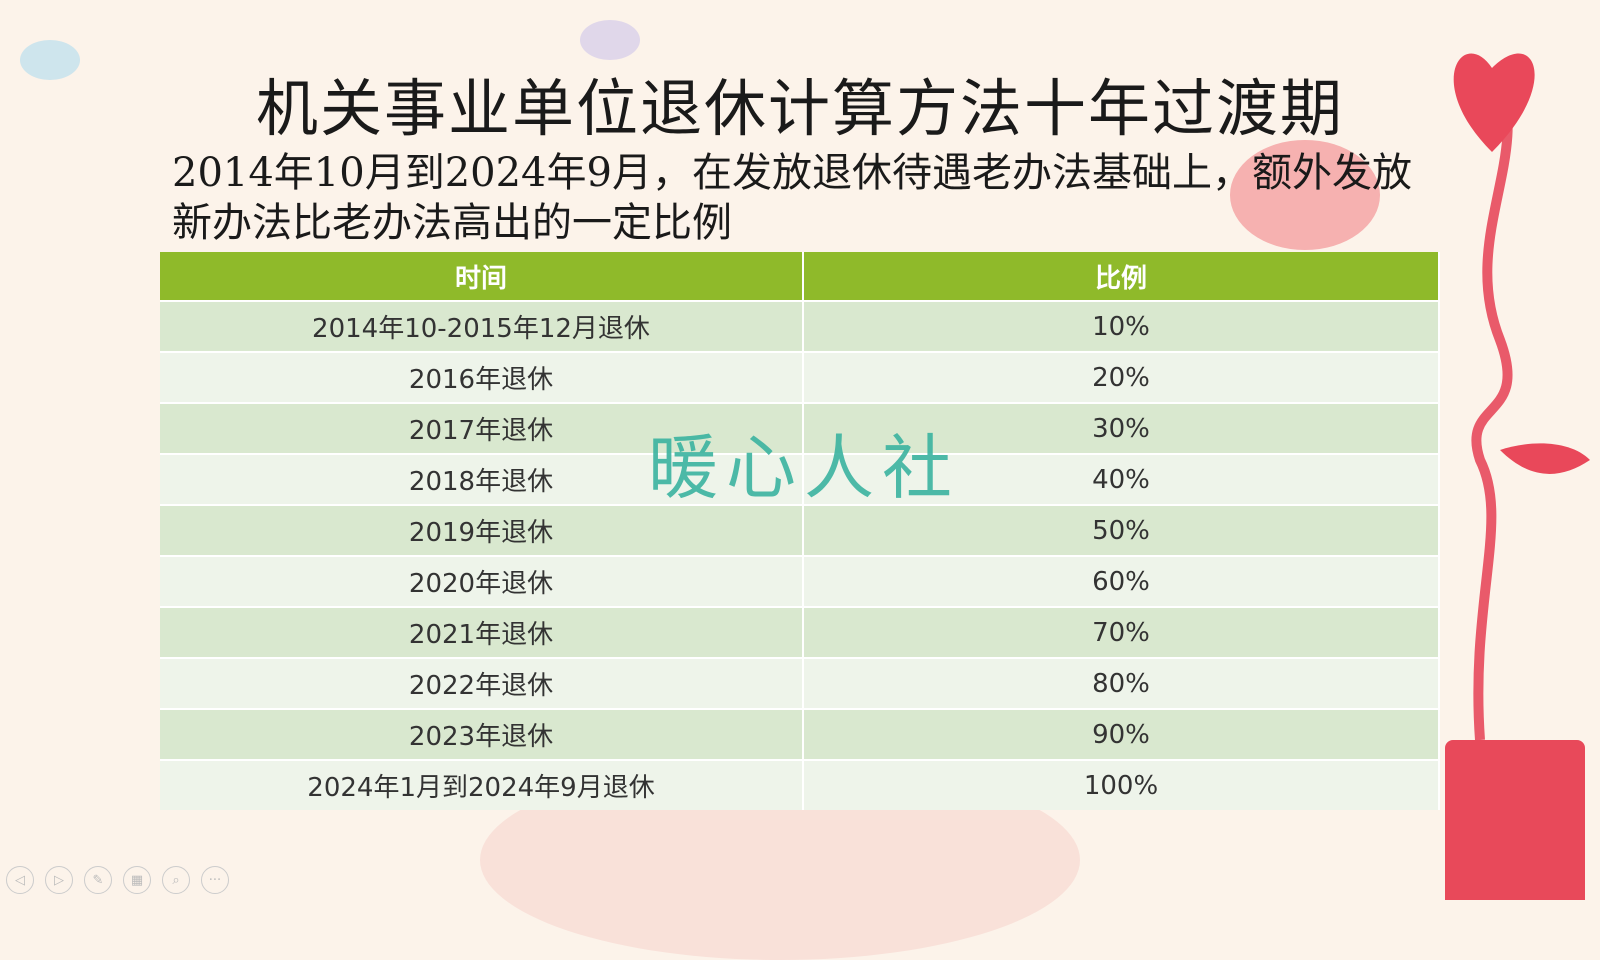  Describe the element at coordinates (1121, 530) in the screenshot. I see `ratio-cell: 50%` at that location.